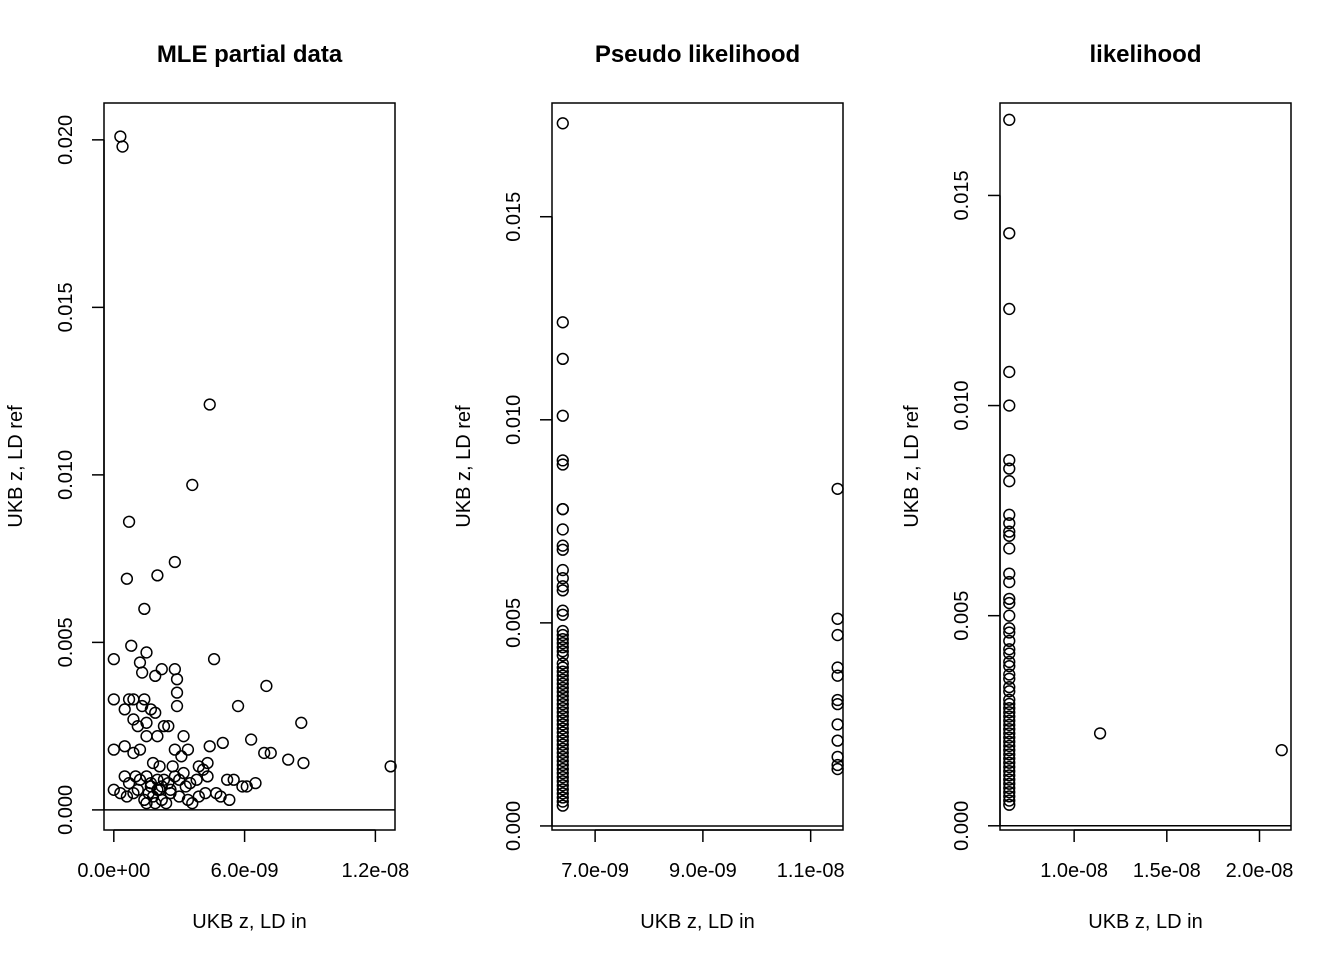  I want to click on x-tick-label: 1.5e-08, so click(1167, 871).